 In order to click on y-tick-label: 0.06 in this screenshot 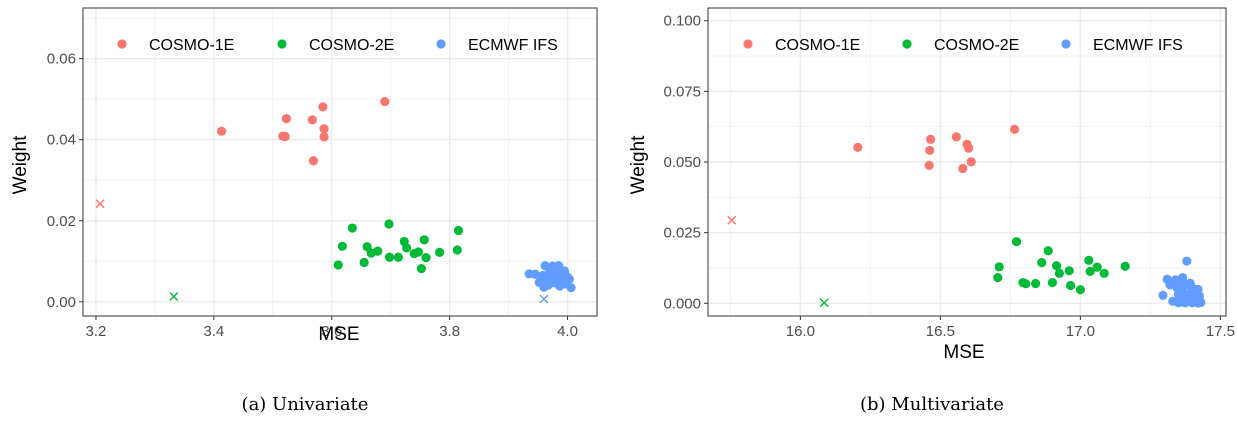, I will do `click(61, 59)`.